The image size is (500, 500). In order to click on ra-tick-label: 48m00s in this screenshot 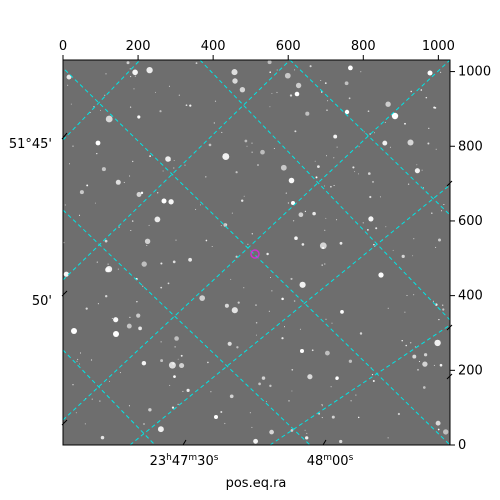, I will do `click(330, 461)`.